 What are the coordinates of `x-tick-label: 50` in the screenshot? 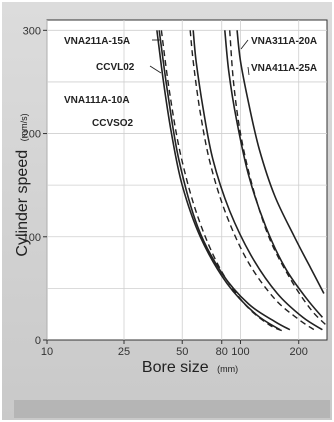 It's located at (182, 352).